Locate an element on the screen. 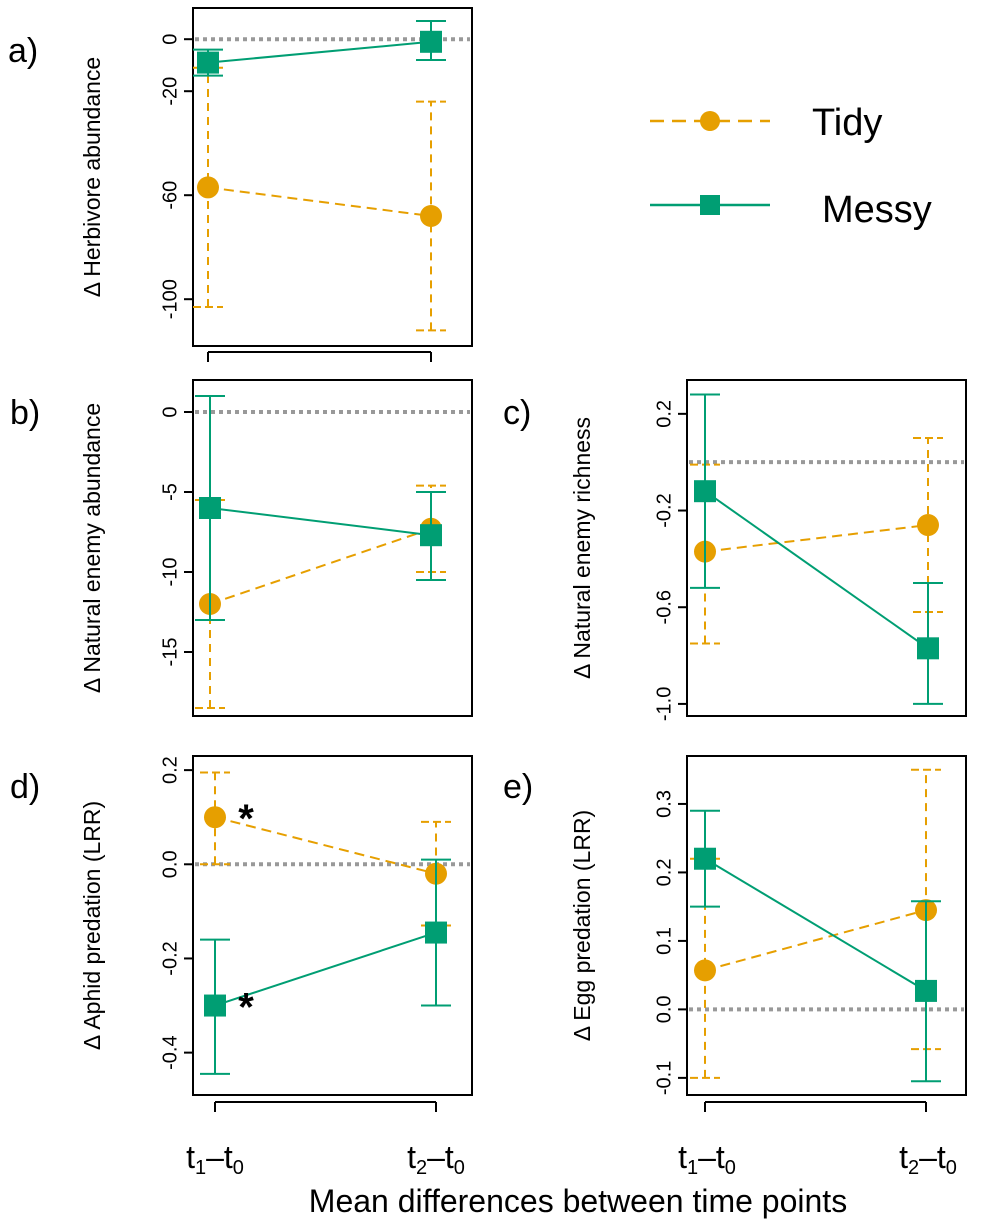 This screenshot has width=988, height=1220. panel-b: 0 -5 -10 -15 Δ Natural enemy abundance b) is located at coordinates (241, 548).